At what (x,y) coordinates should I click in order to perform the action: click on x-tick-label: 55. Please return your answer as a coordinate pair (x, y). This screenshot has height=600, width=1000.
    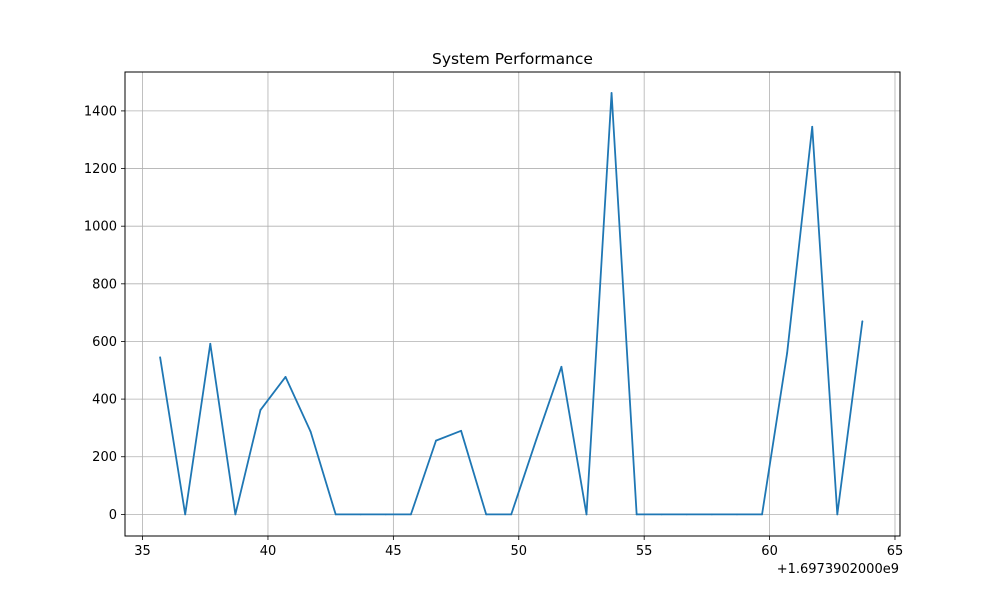
    Looking at the image, I should click on (644, 551).